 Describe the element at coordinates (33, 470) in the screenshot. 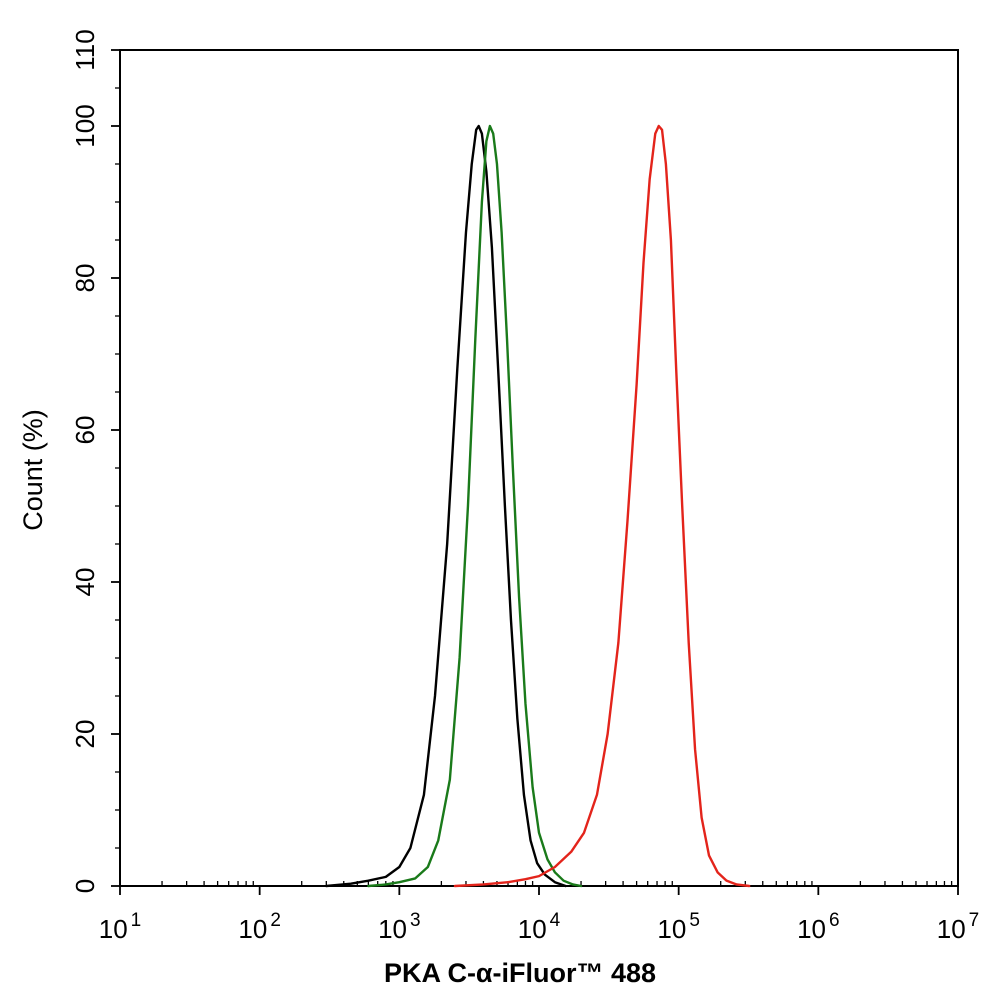

I see `y-axis-title: Count (%)` at that location.